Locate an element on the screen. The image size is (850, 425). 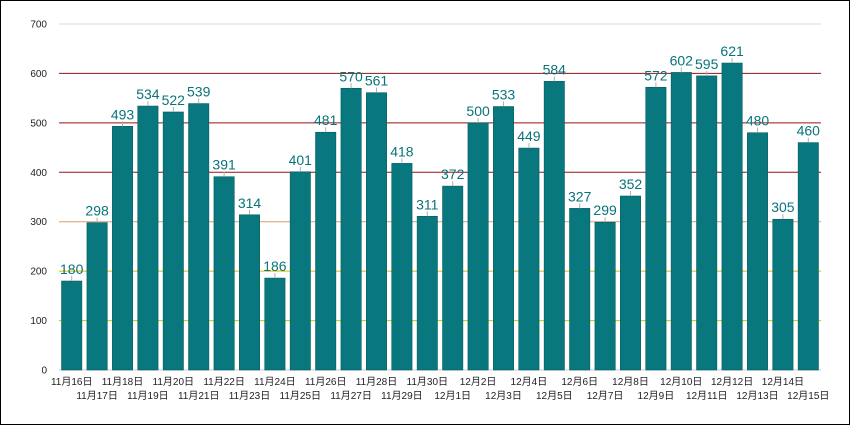
data-label: 533 is located at coordinates (504, 95).